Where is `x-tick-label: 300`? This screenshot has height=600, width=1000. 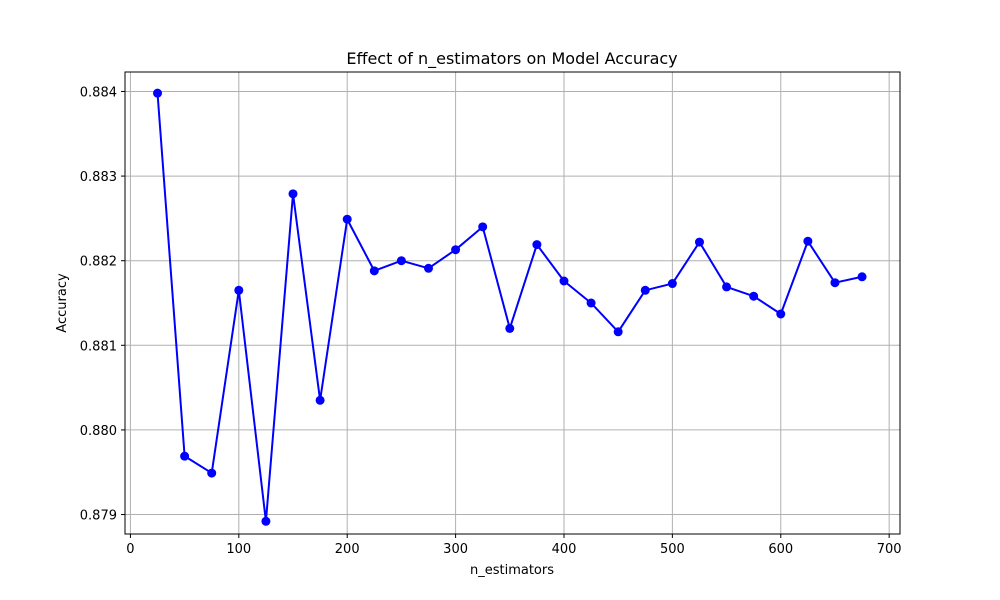
x-tick-label: 300 is located at coordinates (455, 549).